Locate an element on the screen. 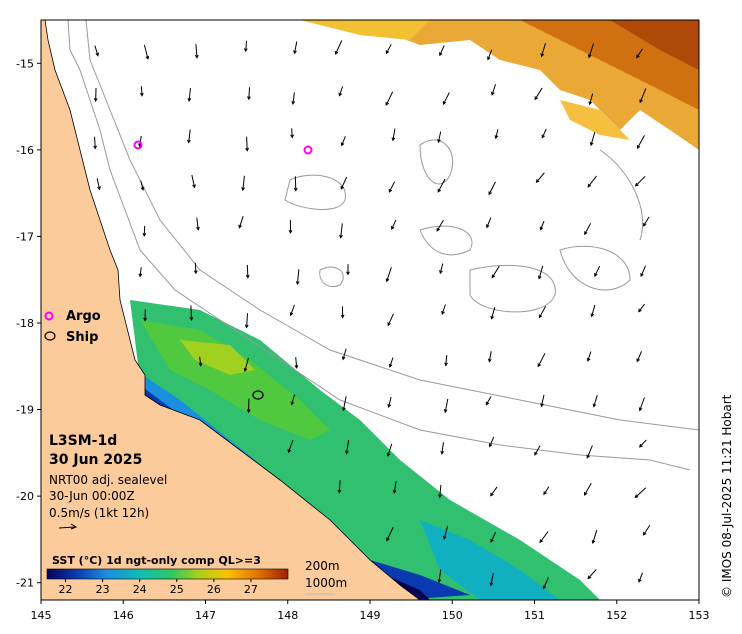  lon-tick-label: 151 is located at coordinates (534, 615).